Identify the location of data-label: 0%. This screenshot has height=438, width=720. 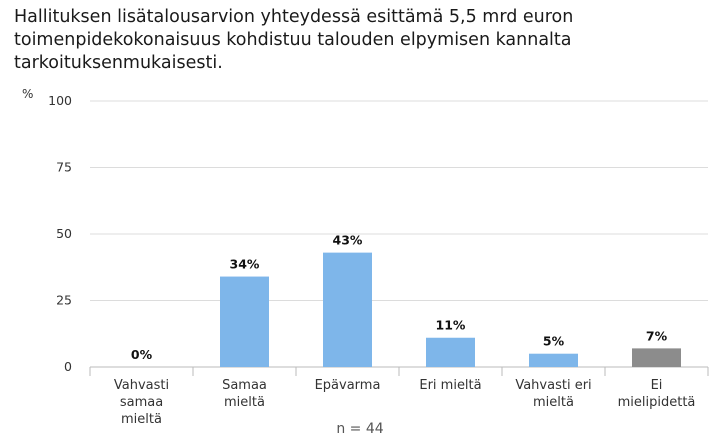
(142, 354).